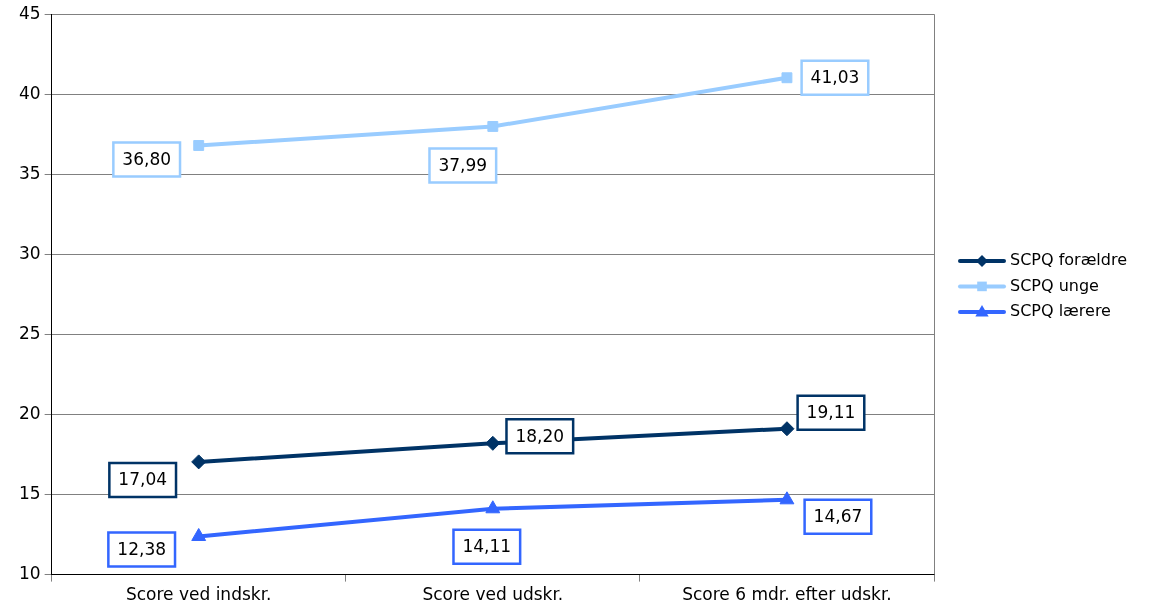 This screenshot has height=613, width=1155. I want to click on y-tick-label: 15, so click(29, 492).